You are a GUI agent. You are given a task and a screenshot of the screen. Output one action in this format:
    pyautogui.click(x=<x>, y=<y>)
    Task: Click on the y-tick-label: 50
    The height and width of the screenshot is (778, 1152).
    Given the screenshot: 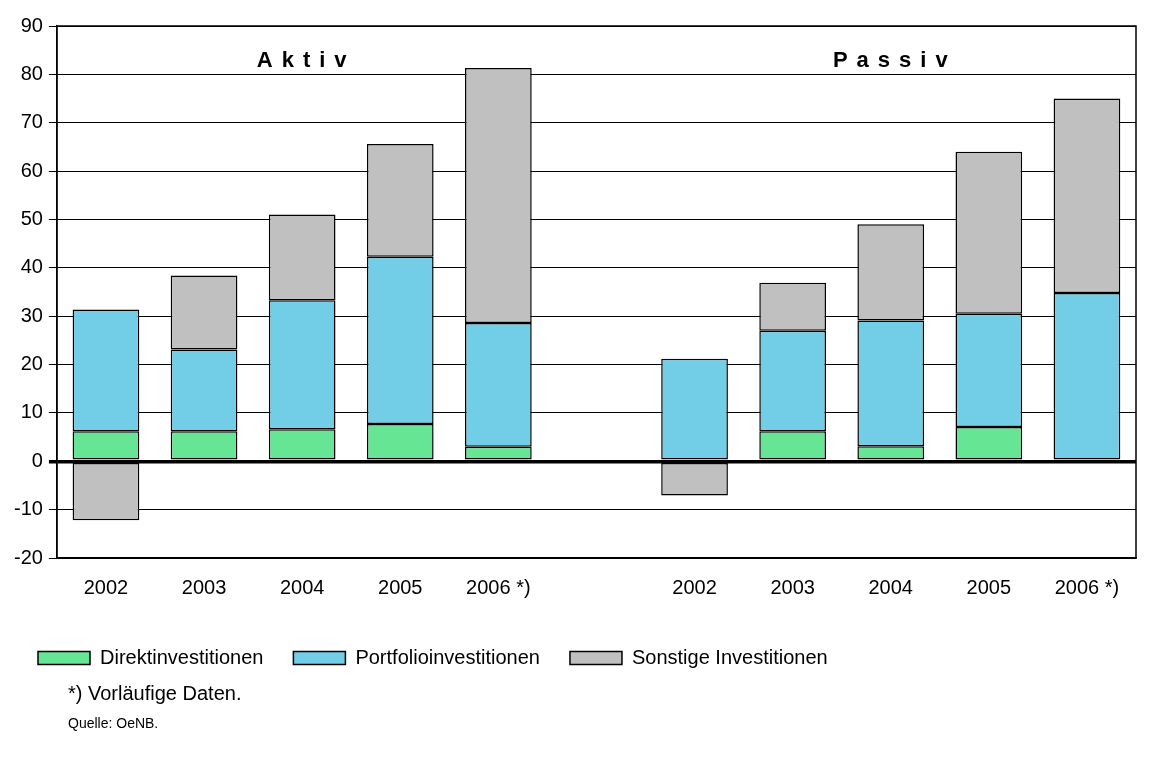 What is the action you would take?
    pyautogui.click(x=31, y=217)
    